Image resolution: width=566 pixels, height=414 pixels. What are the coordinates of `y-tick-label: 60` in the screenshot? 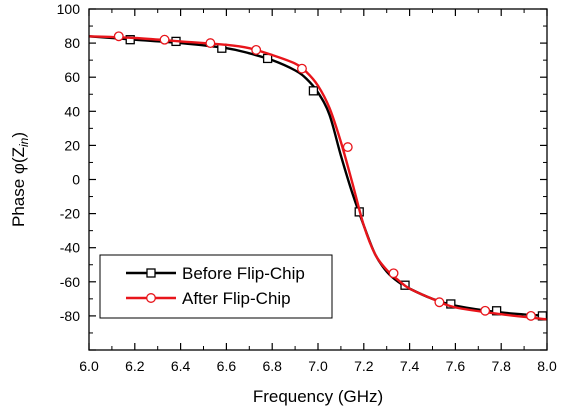 It's located at (72, 77).